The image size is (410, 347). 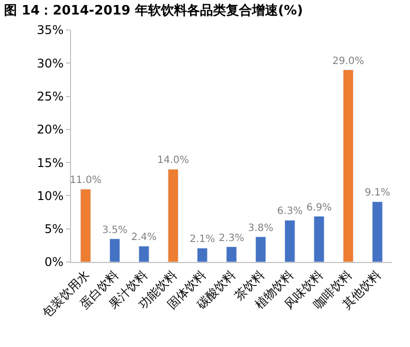 I want to click on chart-title: 图 14：2014-2019 年软饮料各品类复合增速(%), so click(x=153, y=10).